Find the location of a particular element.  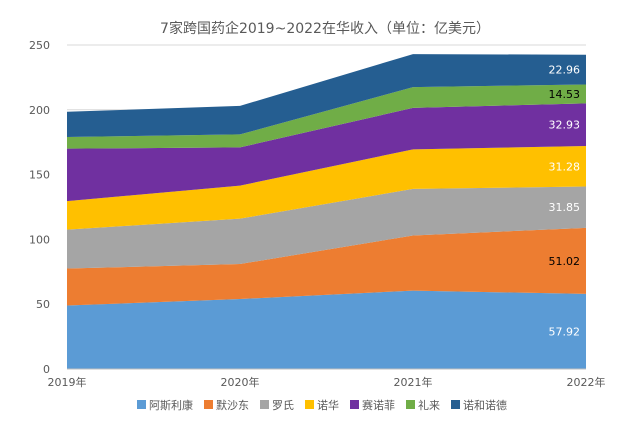

legend-label: 默沙东 is located at coordinates (232, 405).